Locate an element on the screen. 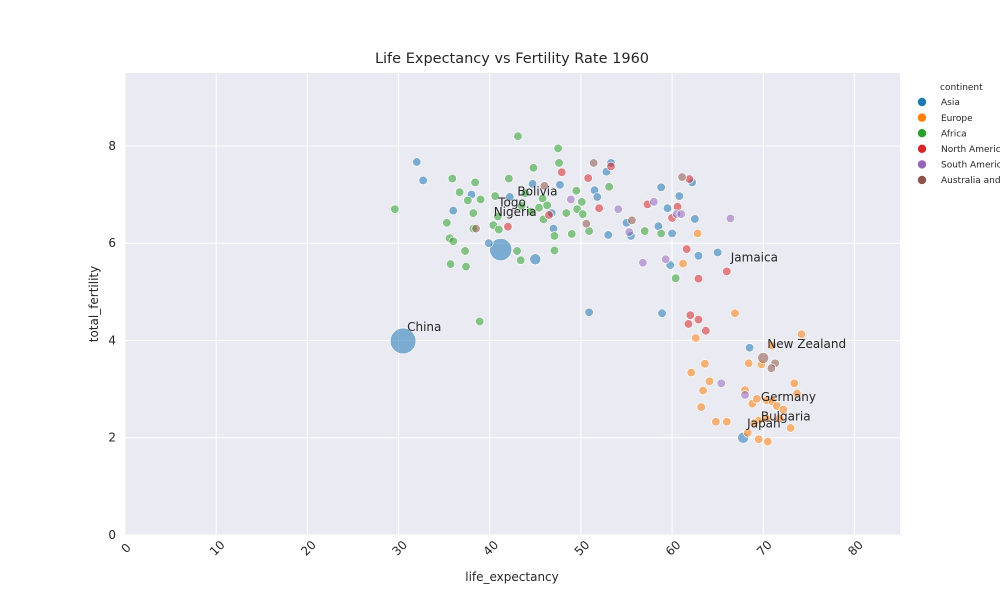 This screenshot has width=1000, height=600. x-tick-label: 40 is located at coordinates (491, 548).